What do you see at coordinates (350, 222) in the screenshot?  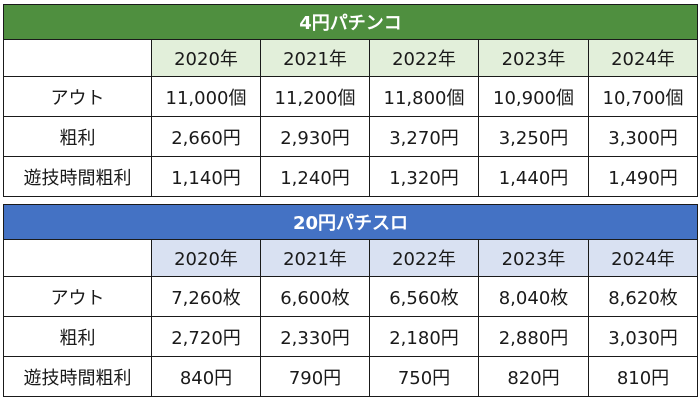 I see `table-title: 20円パチスロ` at bounding box center [350, 222].